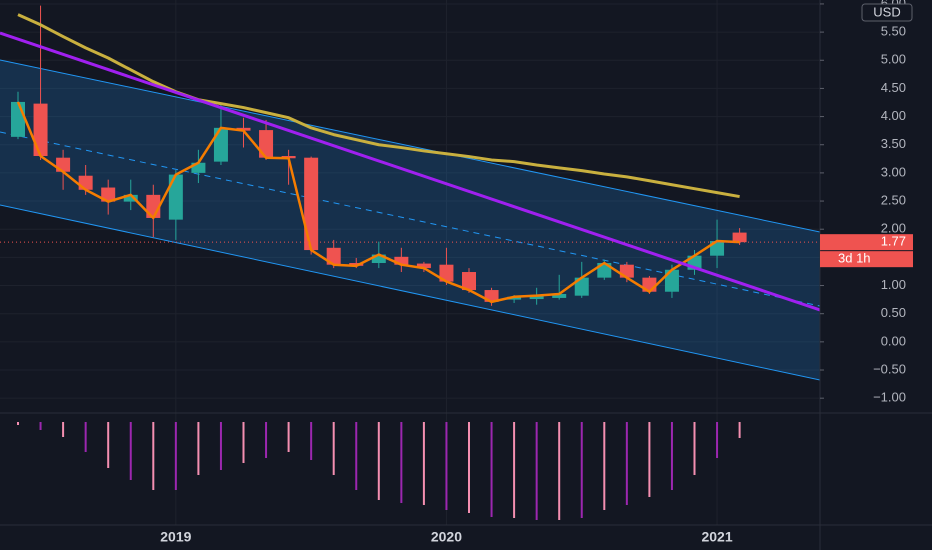  I want to click on x-tick-label: 2019, so click(175, 537).